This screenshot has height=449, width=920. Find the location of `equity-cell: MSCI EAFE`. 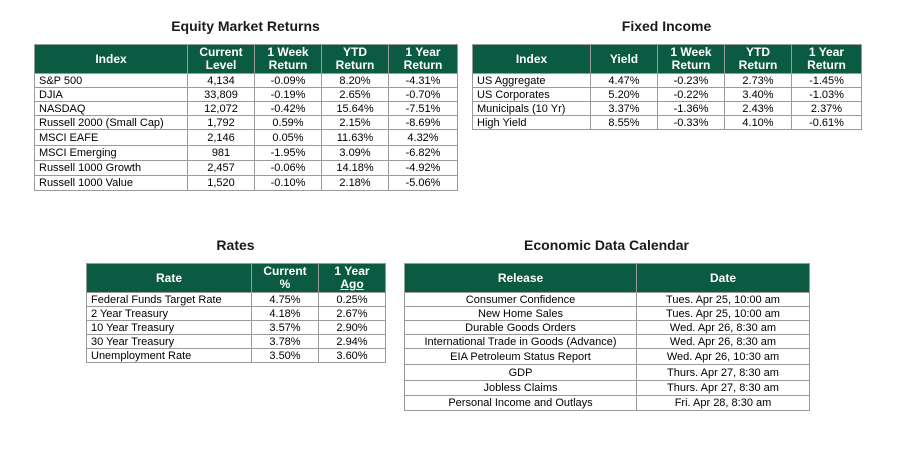

equity-cell: MSCI EAFE is located at coordinates (111, 137).